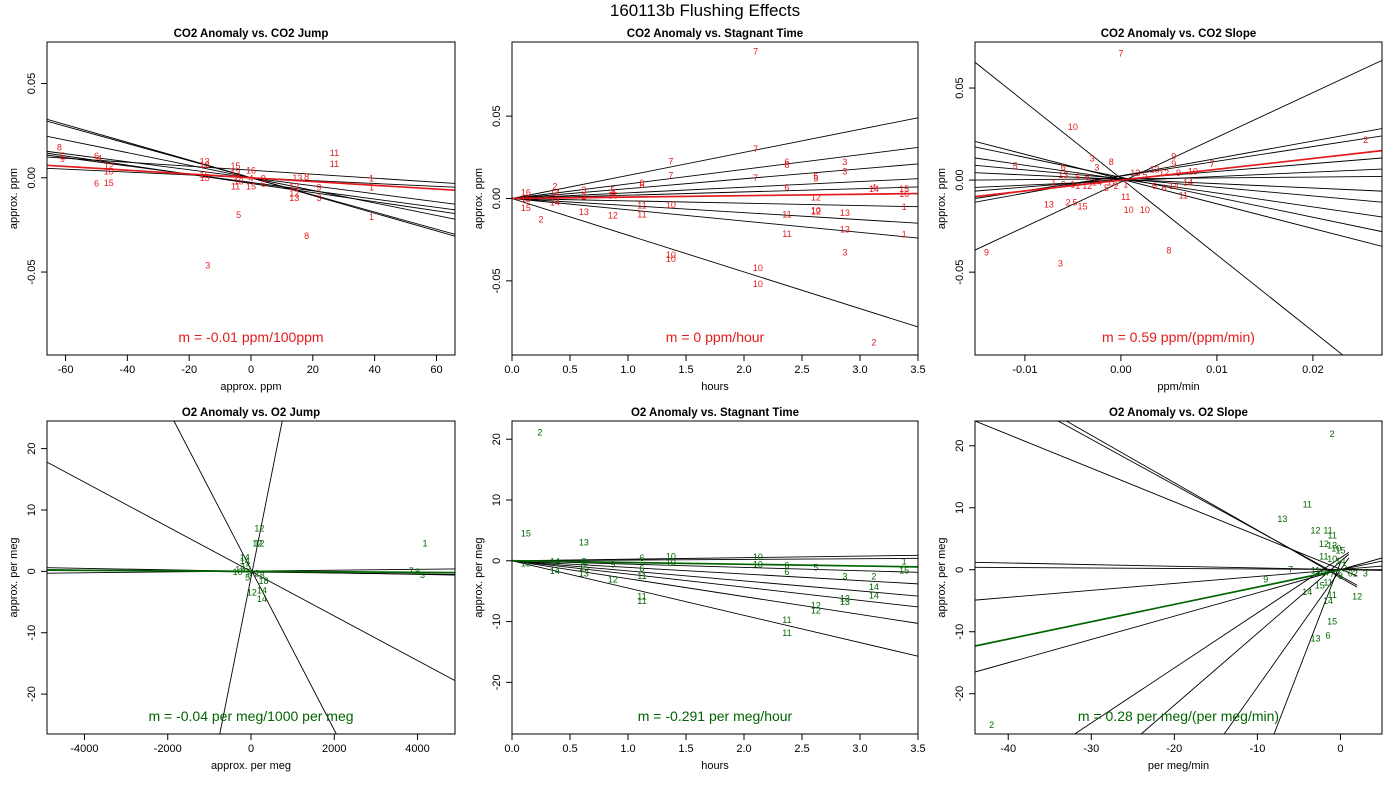 This screenshot has width=1400, height=800. What do you see at coordinates (417, 749) in the screenshot?
I see `x-tick-label: 4000` at bounding box center [417, 749].